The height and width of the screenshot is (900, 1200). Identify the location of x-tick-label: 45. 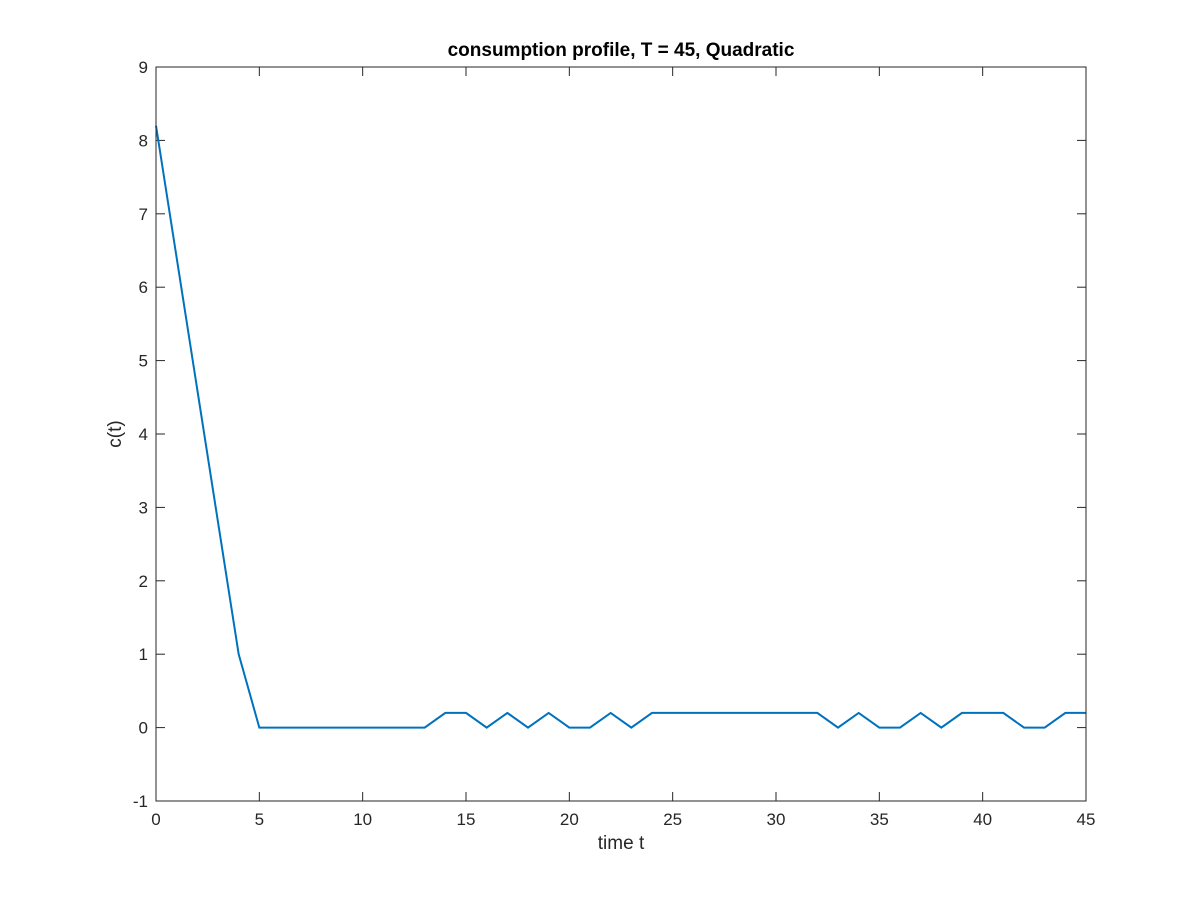
(1086, 819).